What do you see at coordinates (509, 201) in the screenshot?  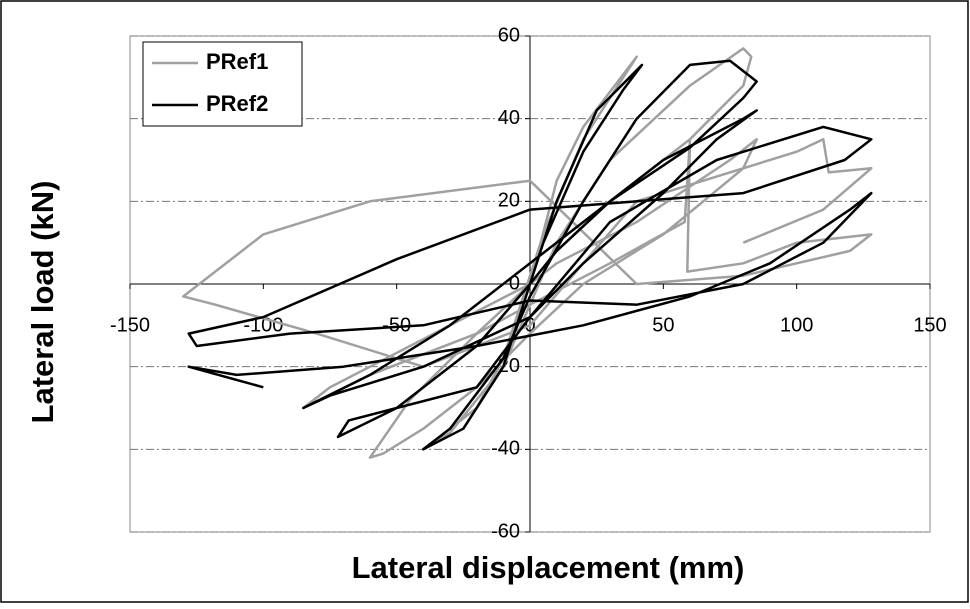 I see `y-tick-label: 20` at bounding box center [509, 201].